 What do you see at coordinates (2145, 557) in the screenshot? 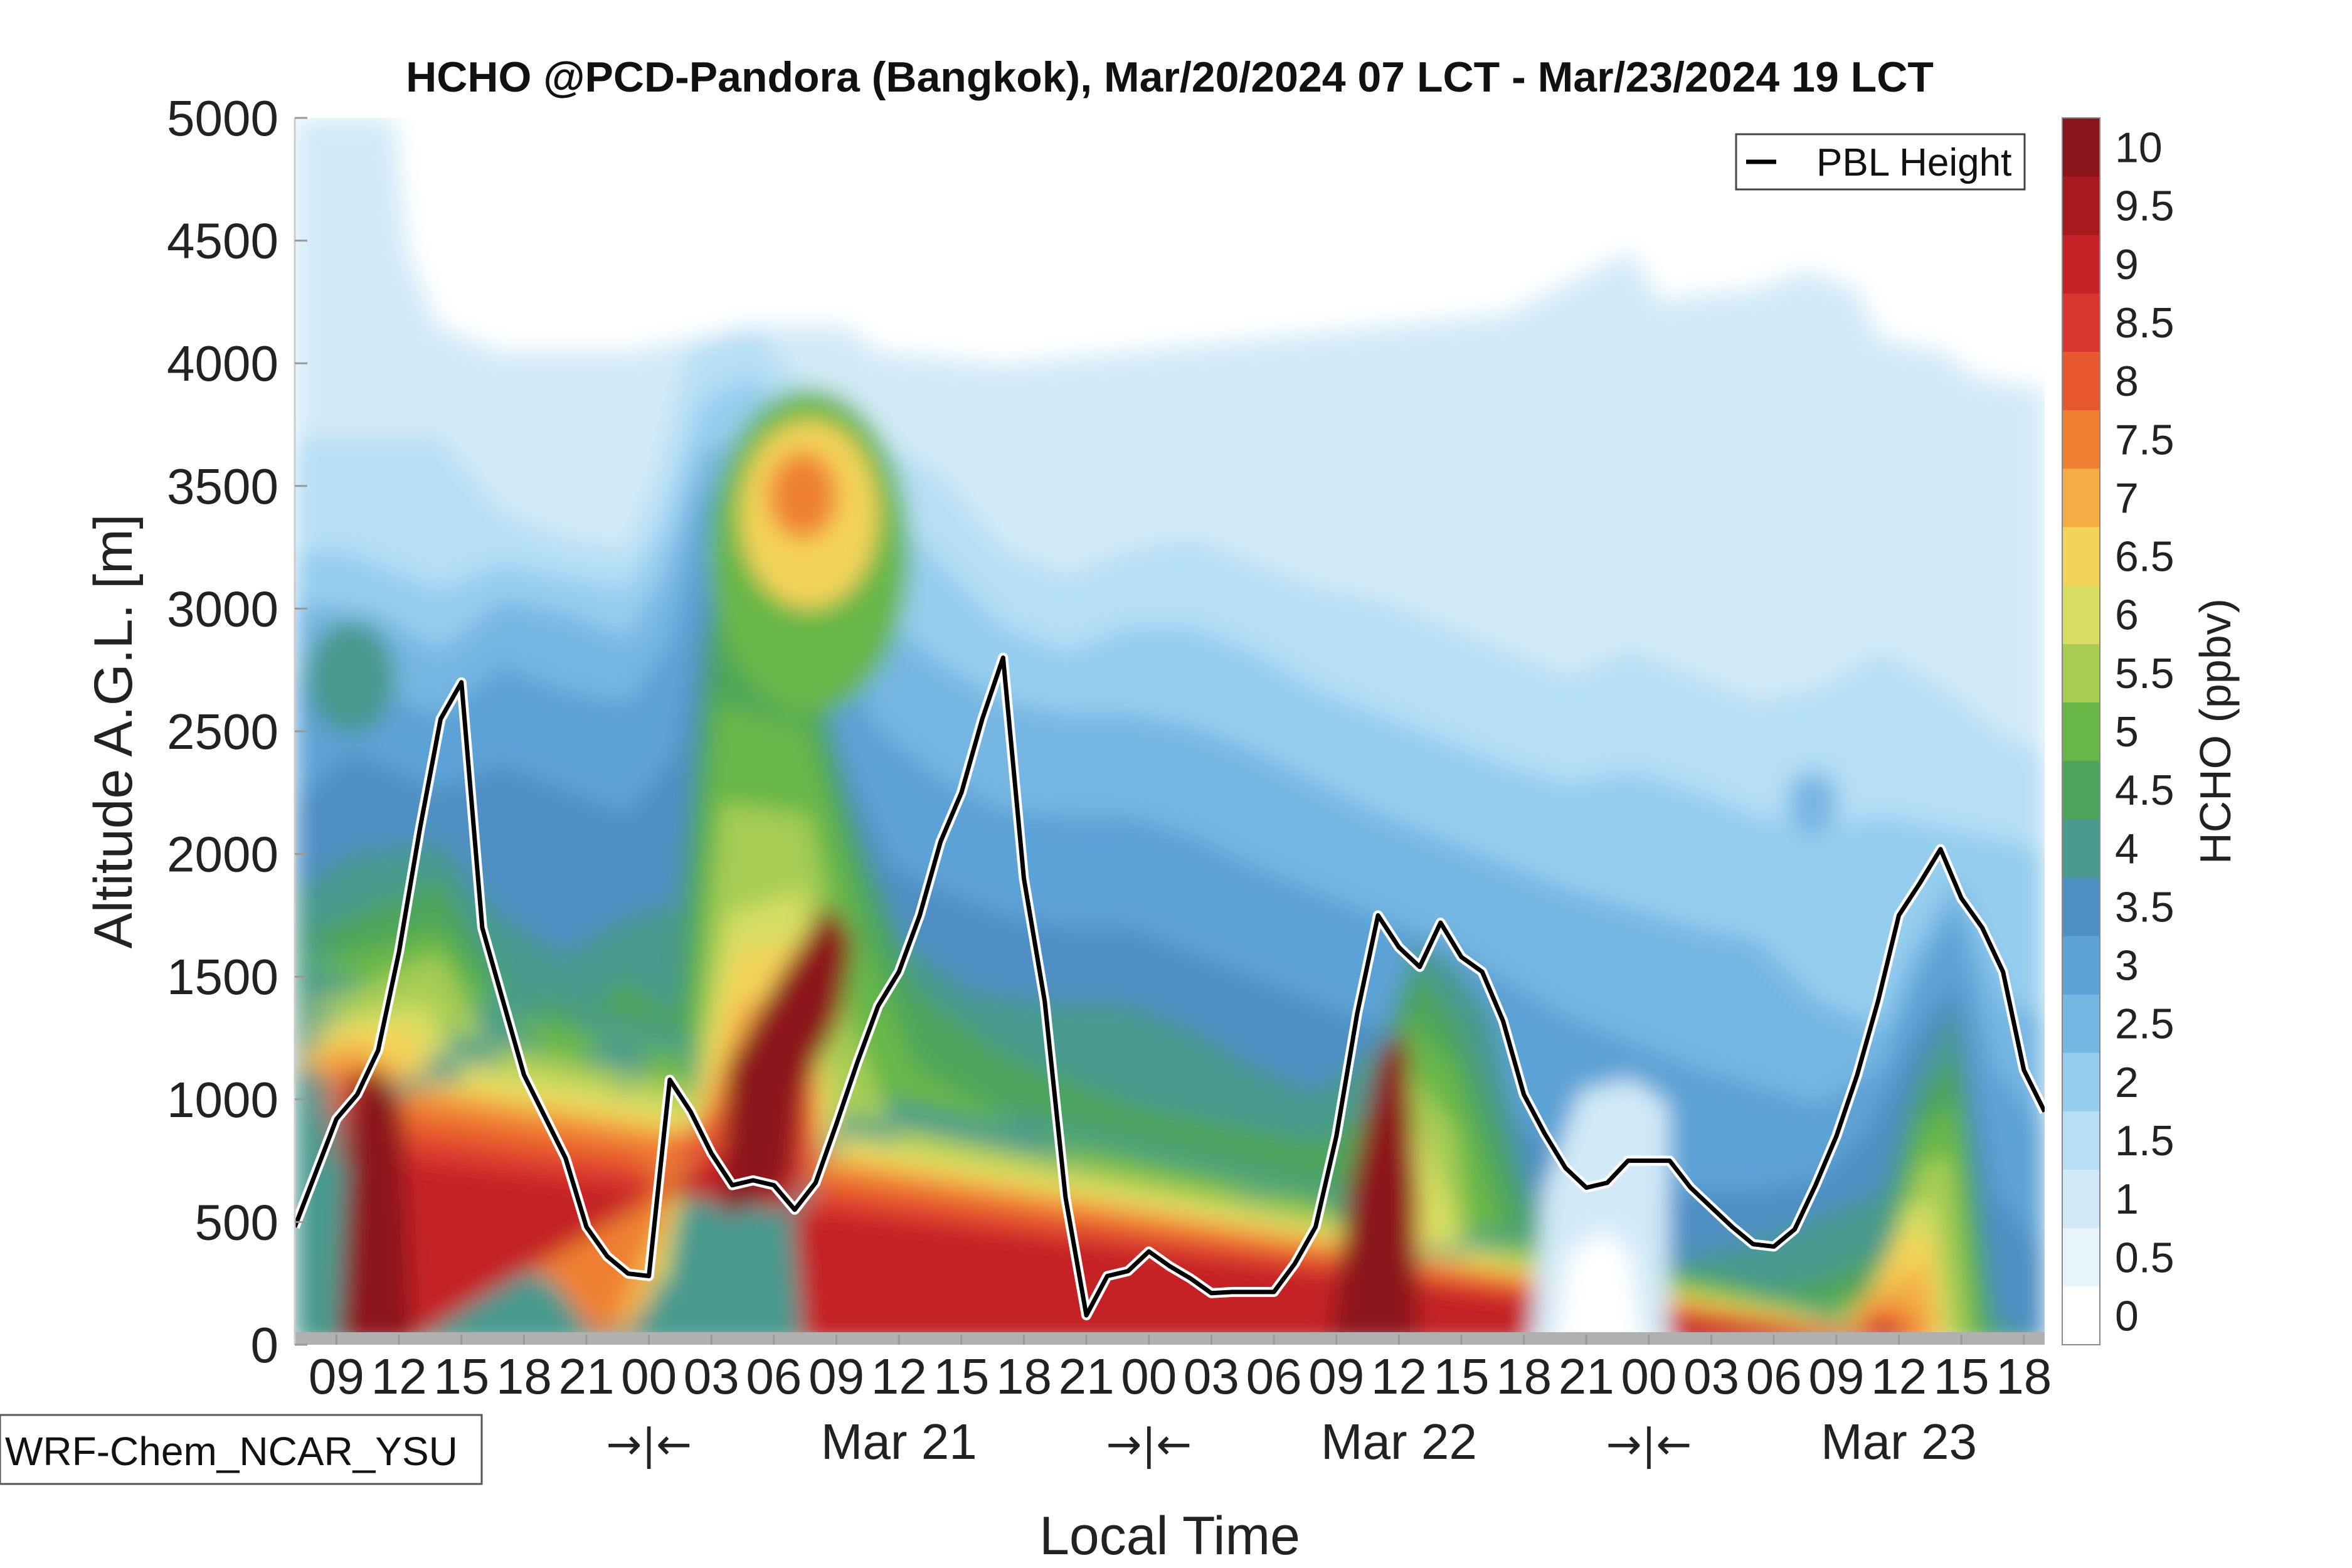
I see `colorbar-tick-label: 6.5` at bounding box center [2145, 557].